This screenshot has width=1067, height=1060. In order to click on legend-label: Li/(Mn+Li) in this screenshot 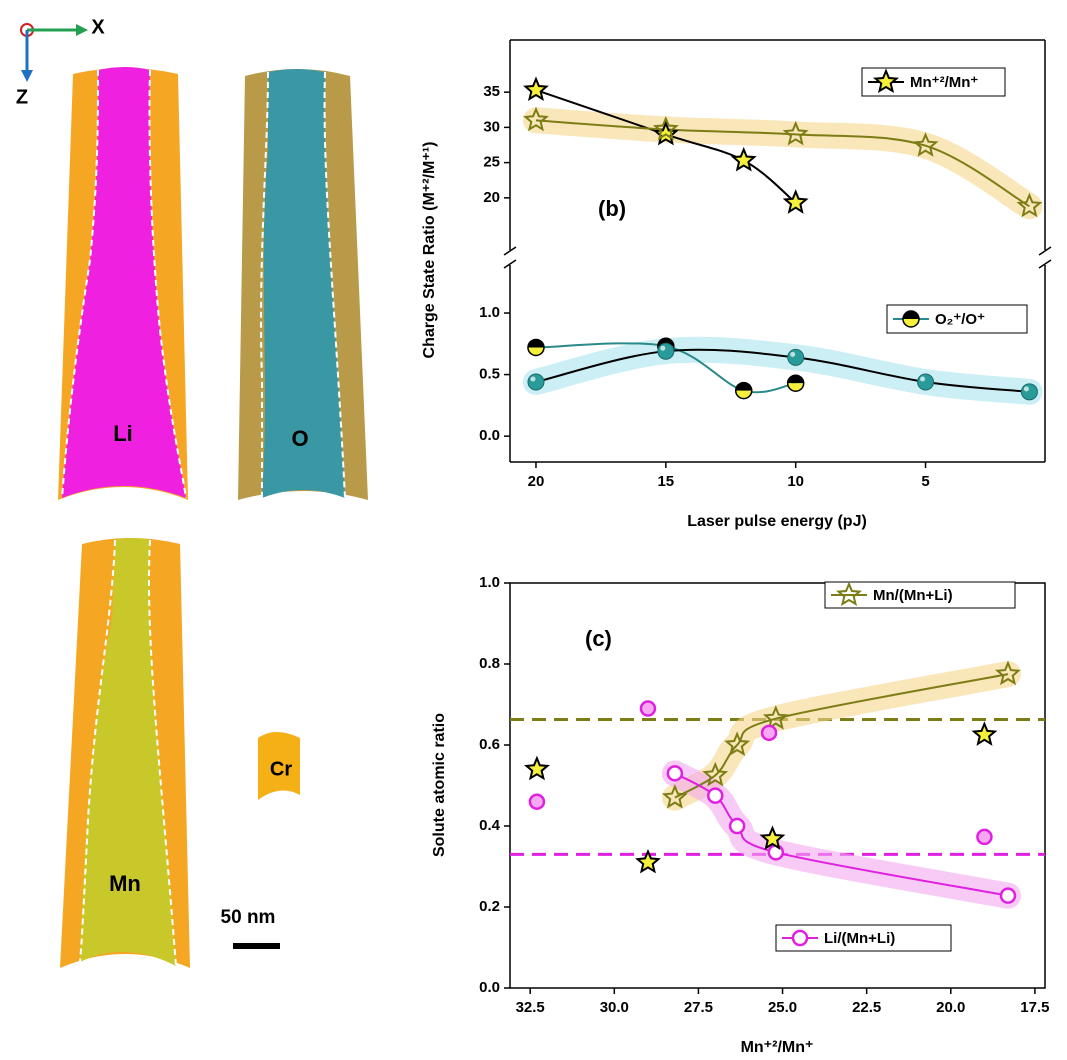, I will do `click(859, 938)`.